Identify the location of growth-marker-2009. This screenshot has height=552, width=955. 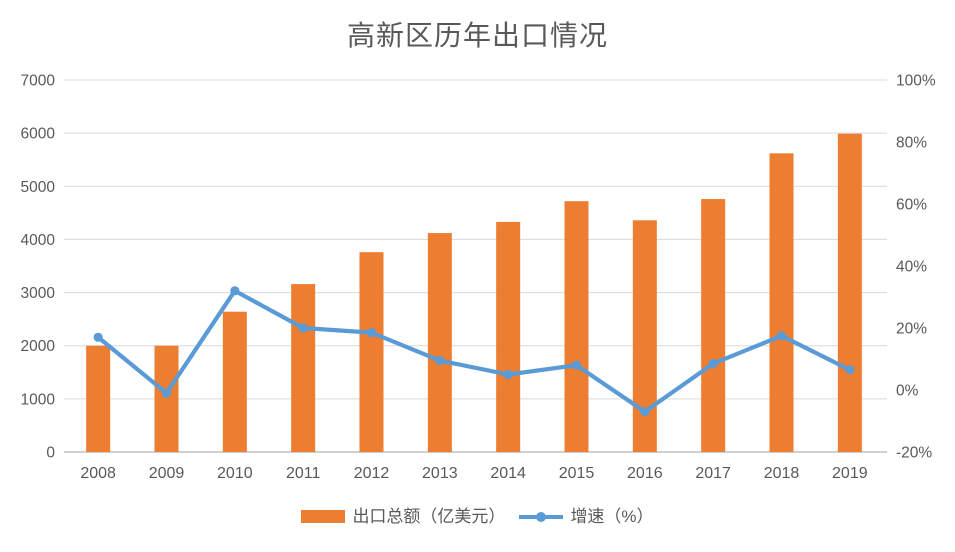
(166, 393).